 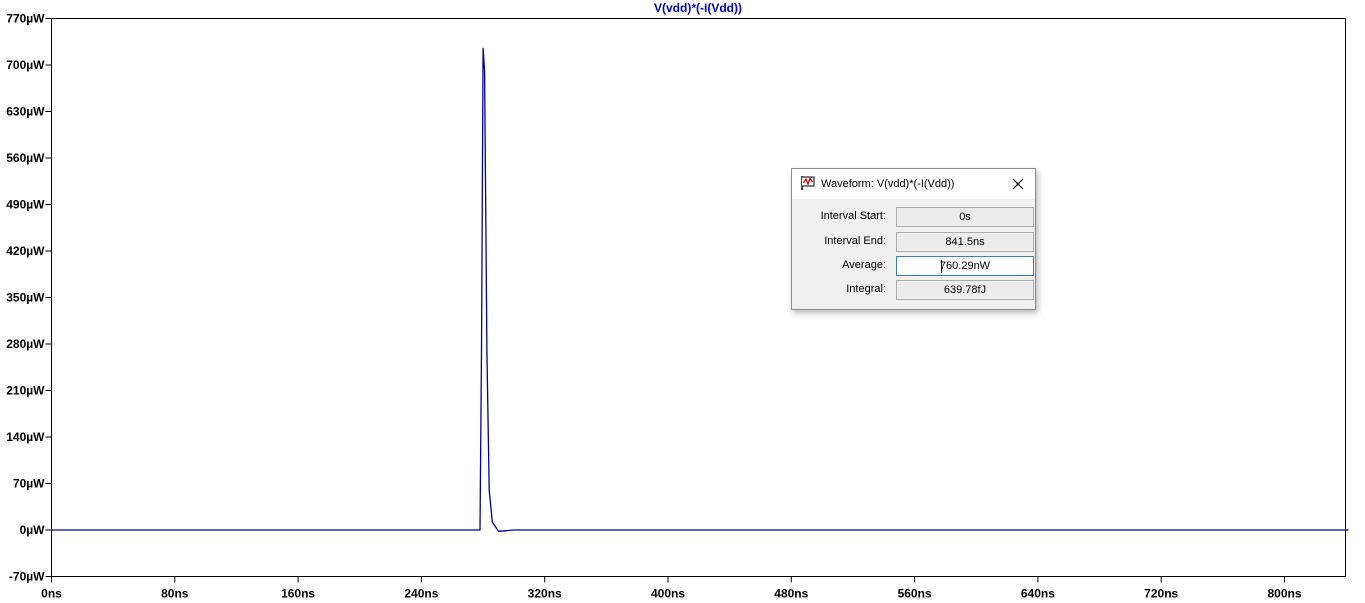 I want to click on dialog-titlebar: Waveform: V(vdd)*(-I(Vdd)), so click(x=913, y=184).